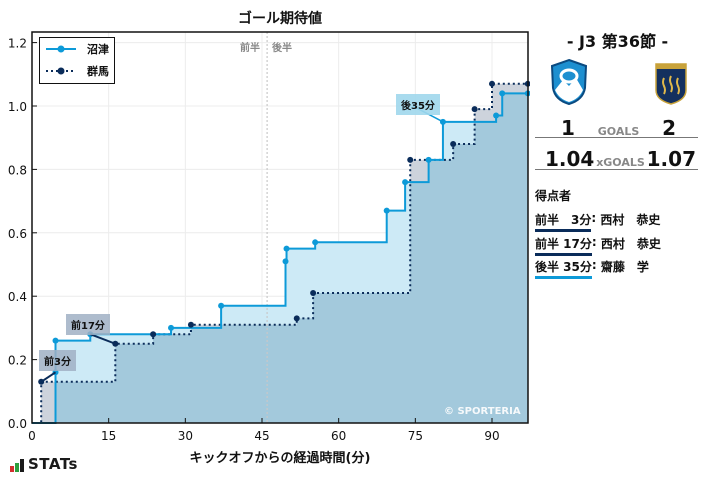 This screenshot has width=707, height=479. What do you see at coordinates (108, 436) in the screenshot?
I see `svg-text: 15` at bounding box center [108, 436].